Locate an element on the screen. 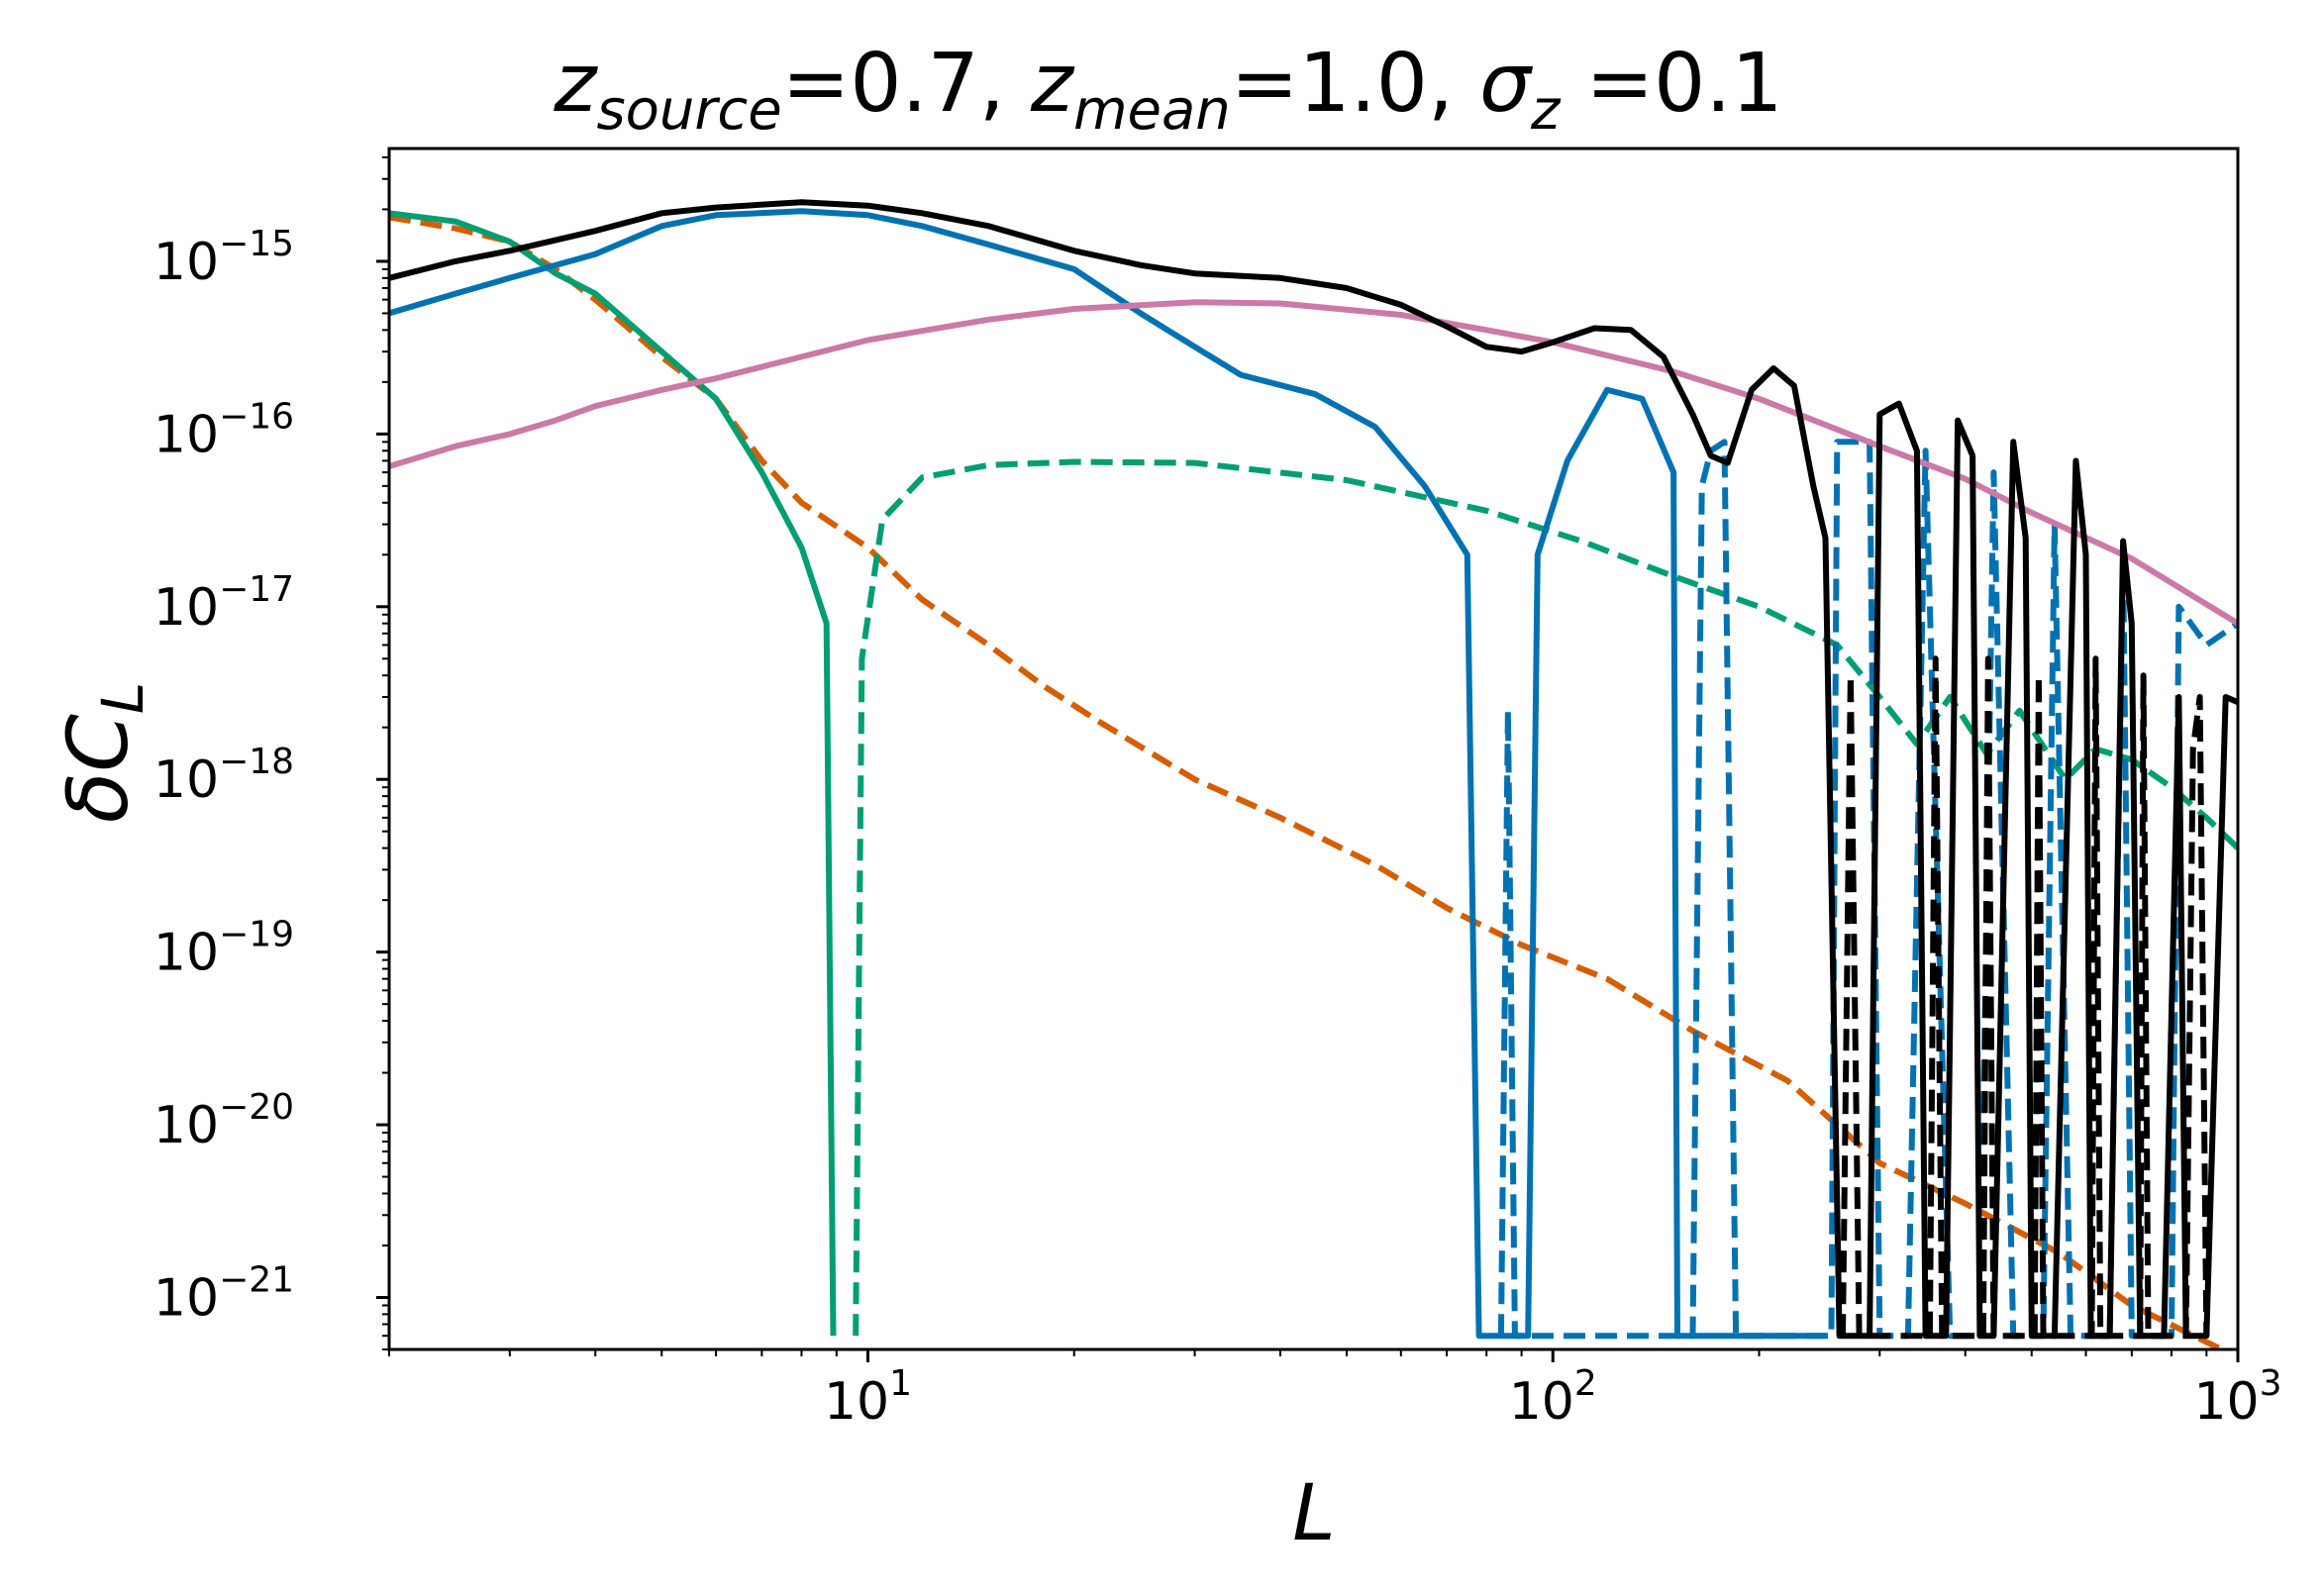  series-green-solid is located at coordinates (613, 774).